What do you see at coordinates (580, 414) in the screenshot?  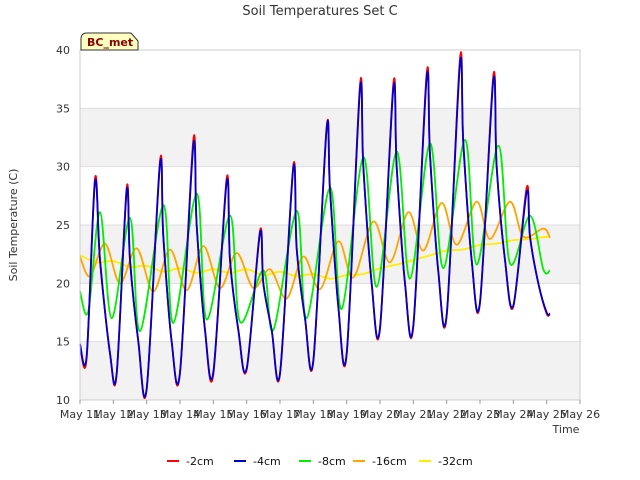 I see `x-tick-label: May 26` at bounding box center [580, 414].